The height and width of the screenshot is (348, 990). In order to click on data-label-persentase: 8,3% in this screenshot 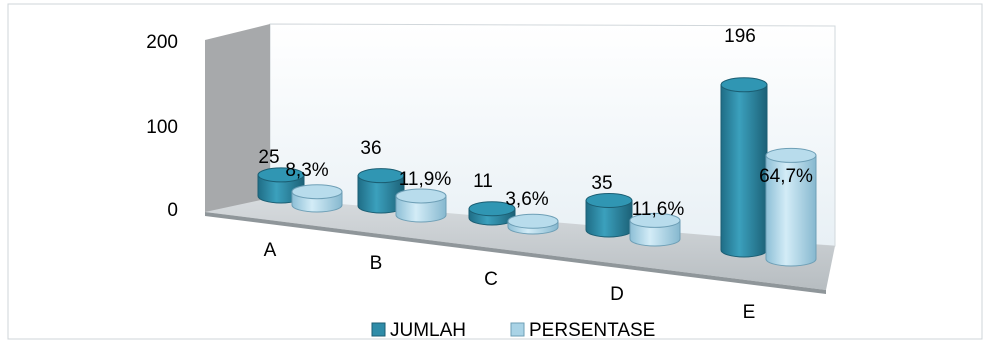, I will do `click(306, 170)`.